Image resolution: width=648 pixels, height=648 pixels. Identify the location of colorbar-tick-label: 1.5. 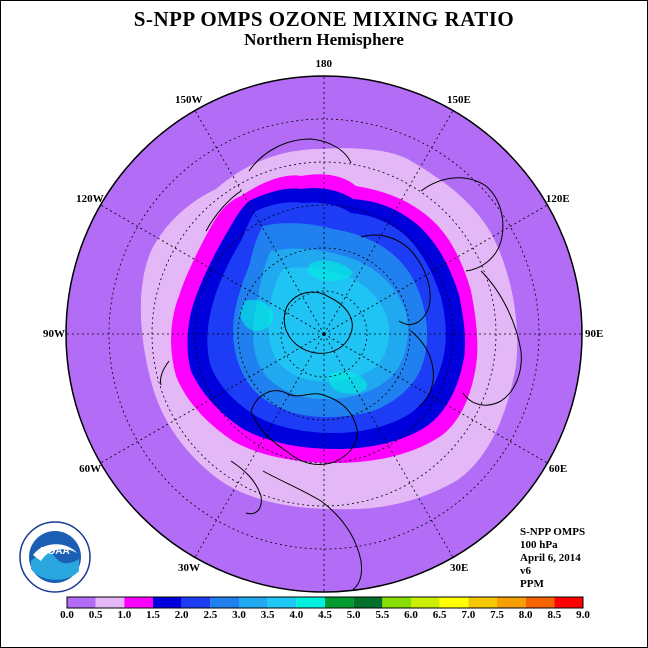
(153, 615).